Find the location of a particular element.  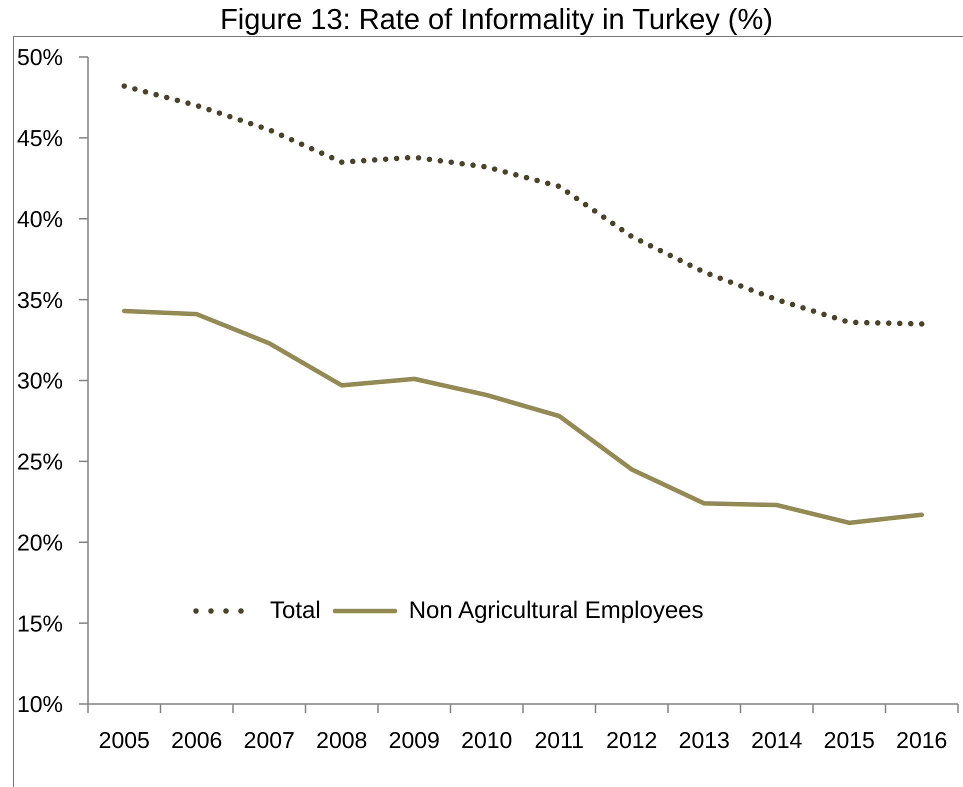

x-tick-label: 2006 is located at coordinates (196, 740).